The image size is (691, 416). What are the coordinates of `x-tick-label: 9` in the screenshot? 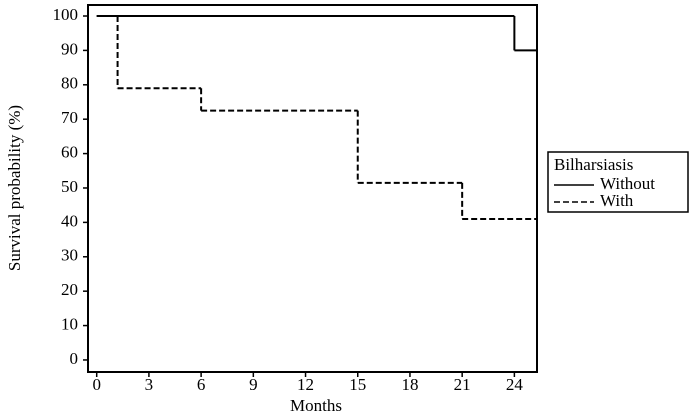 It's located at (253, 384).